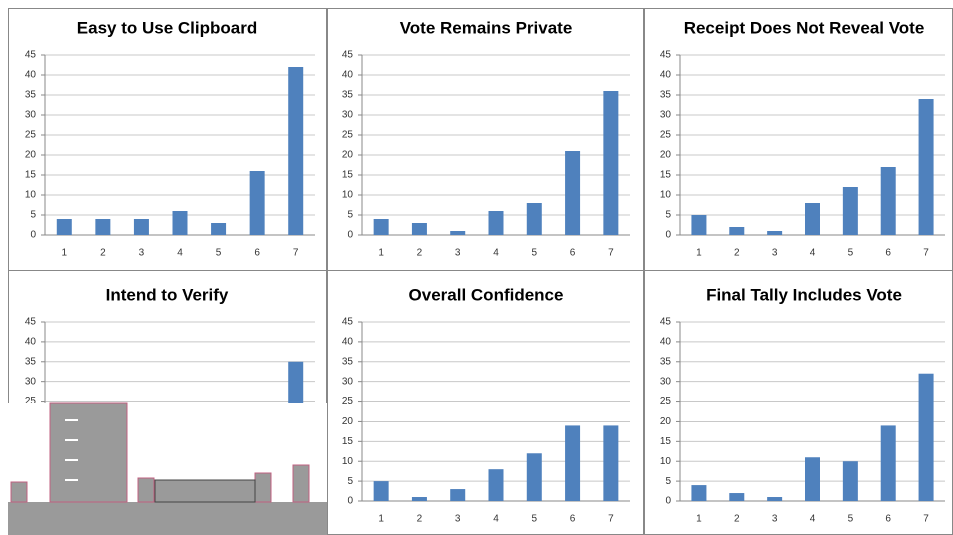 Image resolution: width=953 pixels, height=535 pixels. I want to click on overlay-frame, so click(88, 452).